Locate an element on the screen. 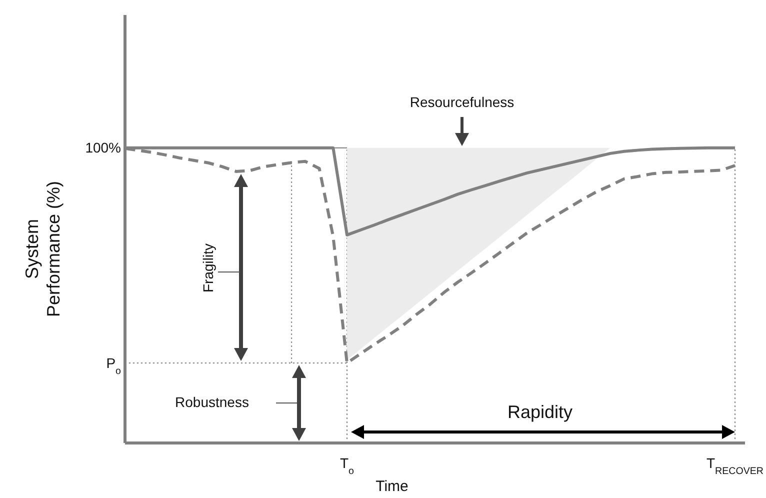 The image size is (766, 498). annotation: Robustness is located at coordinates (212, 402).